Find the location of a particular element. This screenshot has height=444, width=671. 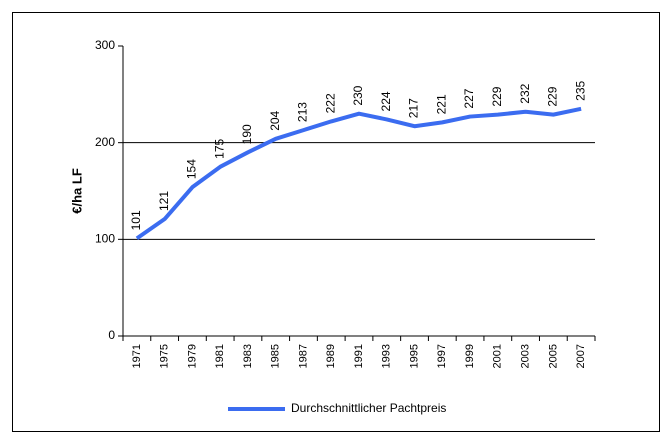

y-axis-label: €/ha LF is located at coordinates (76, 191).